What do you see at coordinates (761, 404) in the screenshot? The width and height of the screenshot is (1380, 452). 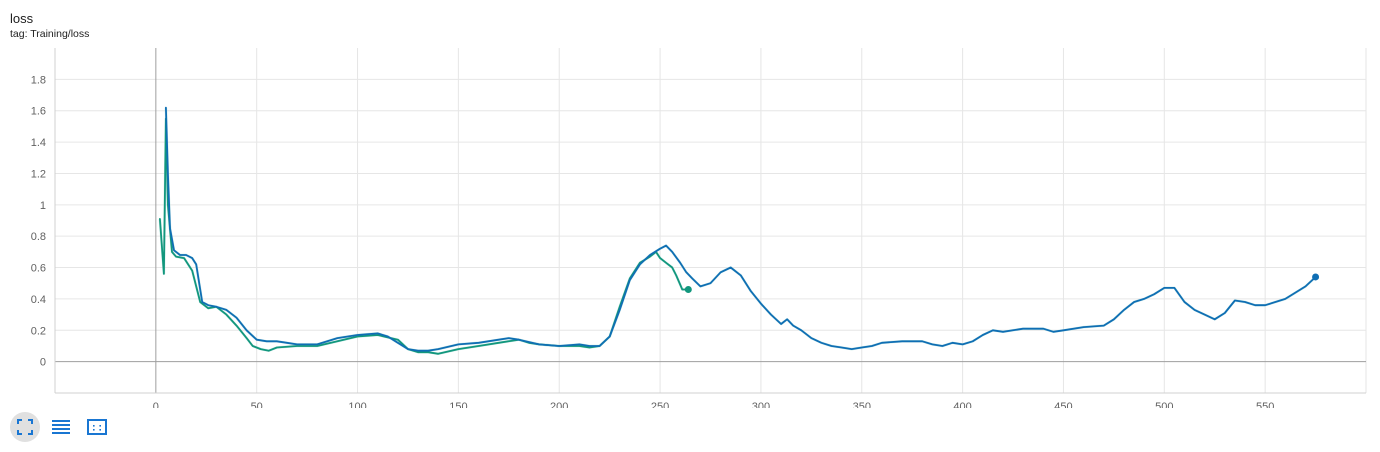 I see `x-tick-label: 300` at bounding box center [761, 404].